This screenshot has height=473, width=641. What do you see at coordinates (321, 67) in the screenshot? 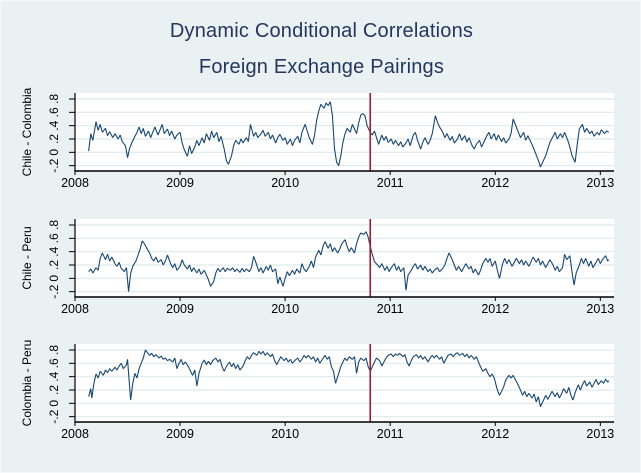
I see `chart-subtitle: Foreign Exchange Pairings` at bounding box center [321, 67].